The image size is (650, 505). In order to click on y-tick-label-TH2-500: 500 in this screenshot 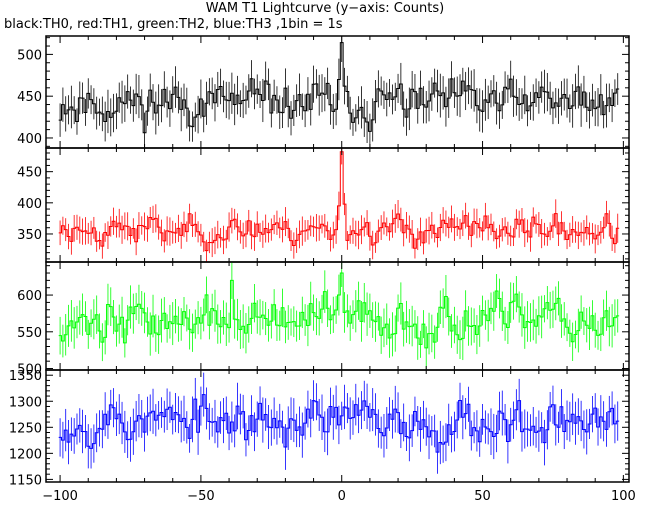, I will do `click(29, 370)`.